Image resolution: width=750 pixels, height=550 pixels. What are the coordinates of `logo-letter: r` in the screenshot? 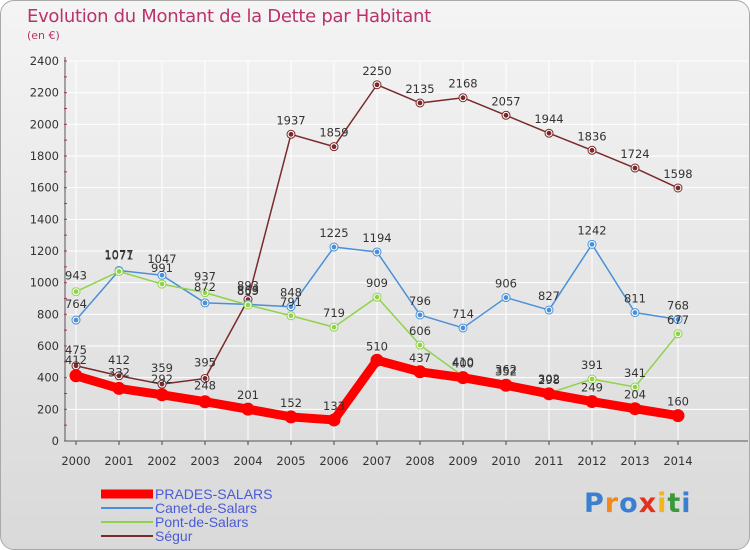 It's located at (612, 503).